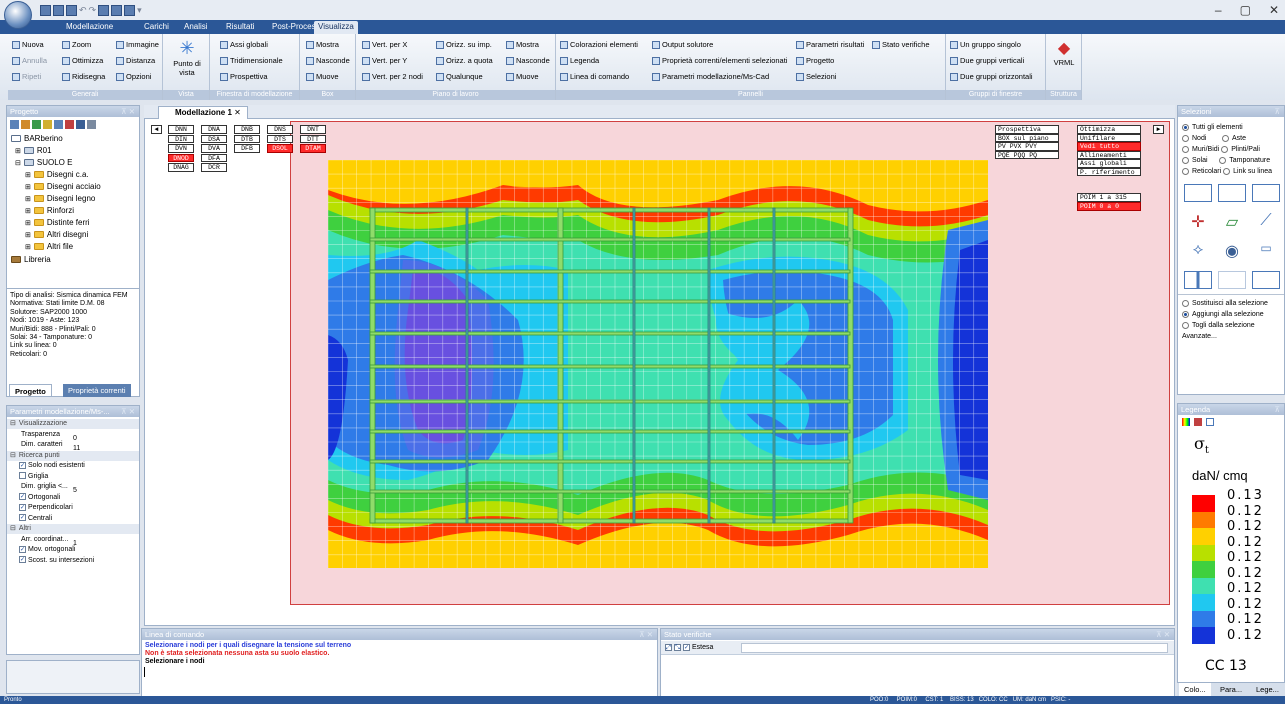  Describe the element at coordinates (49, 541) in the screenshot. I see `property-row: Arr. coordinat...1` at that location.